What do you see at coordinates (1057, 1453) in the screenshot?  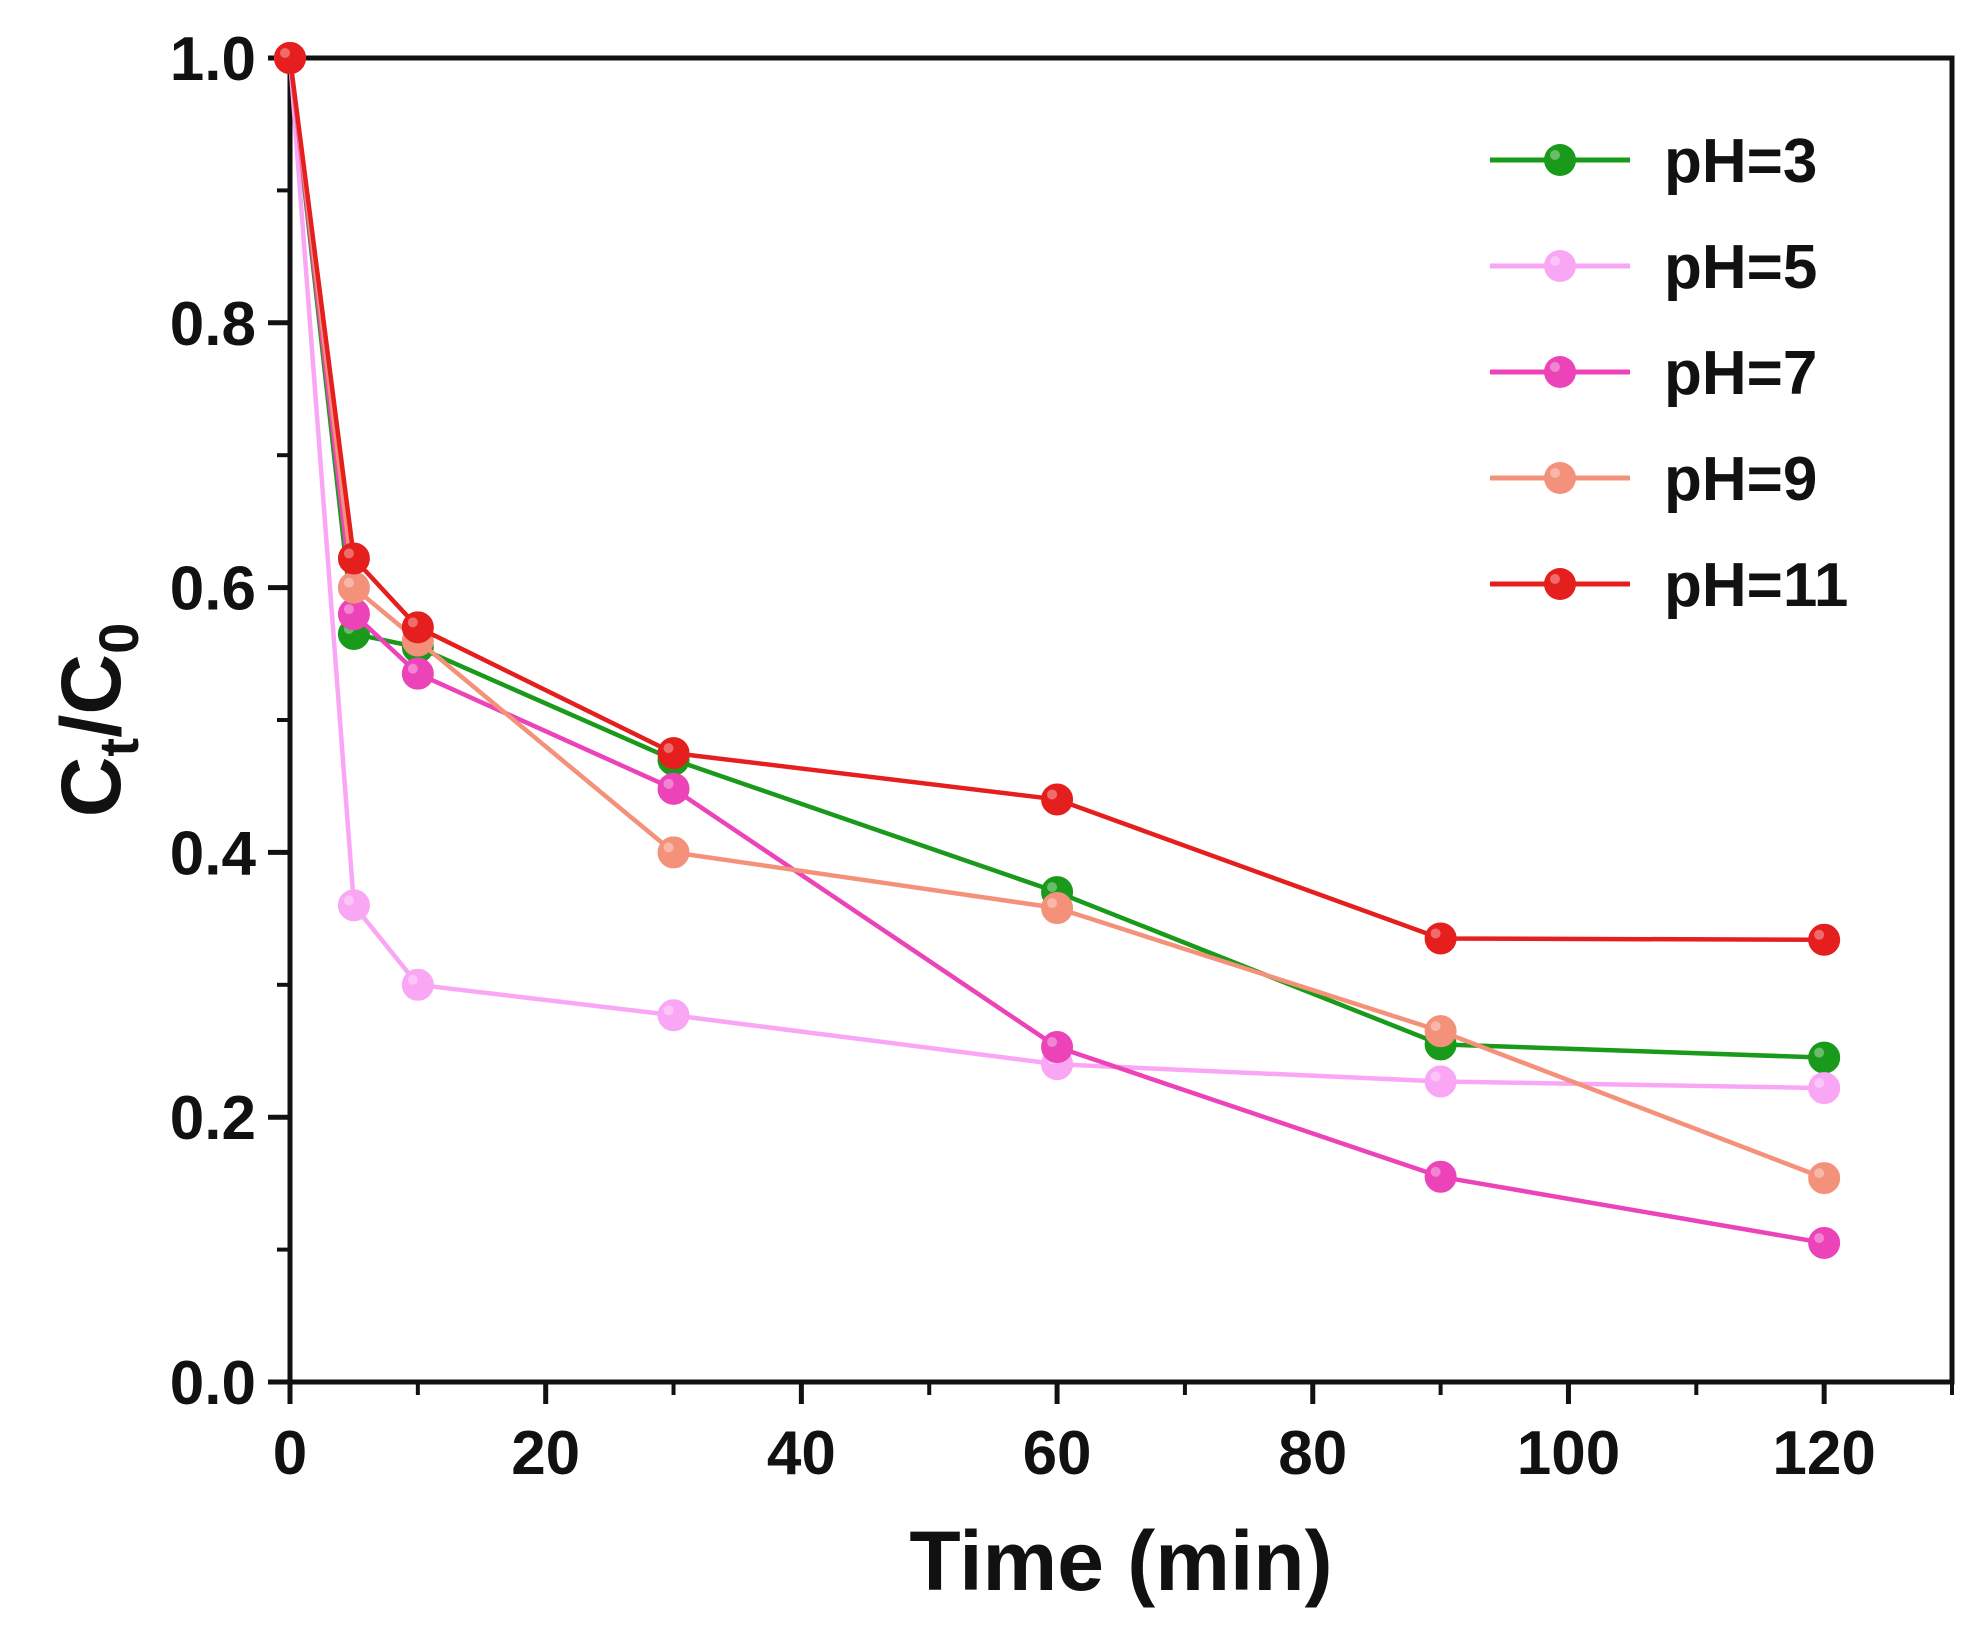 I see `x-tick-label: 60` at bounding box center [1057, 1453].